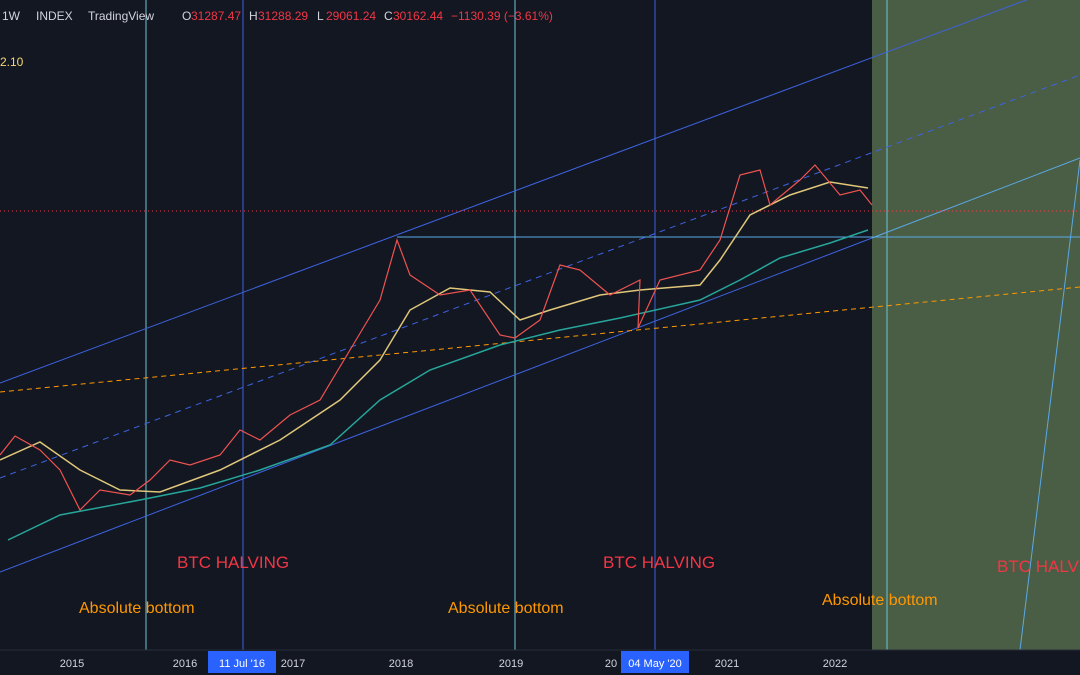 This screenshot has width=1080, height=675. I want to click on ohlc-value: 30162.44, so click(418, 16).